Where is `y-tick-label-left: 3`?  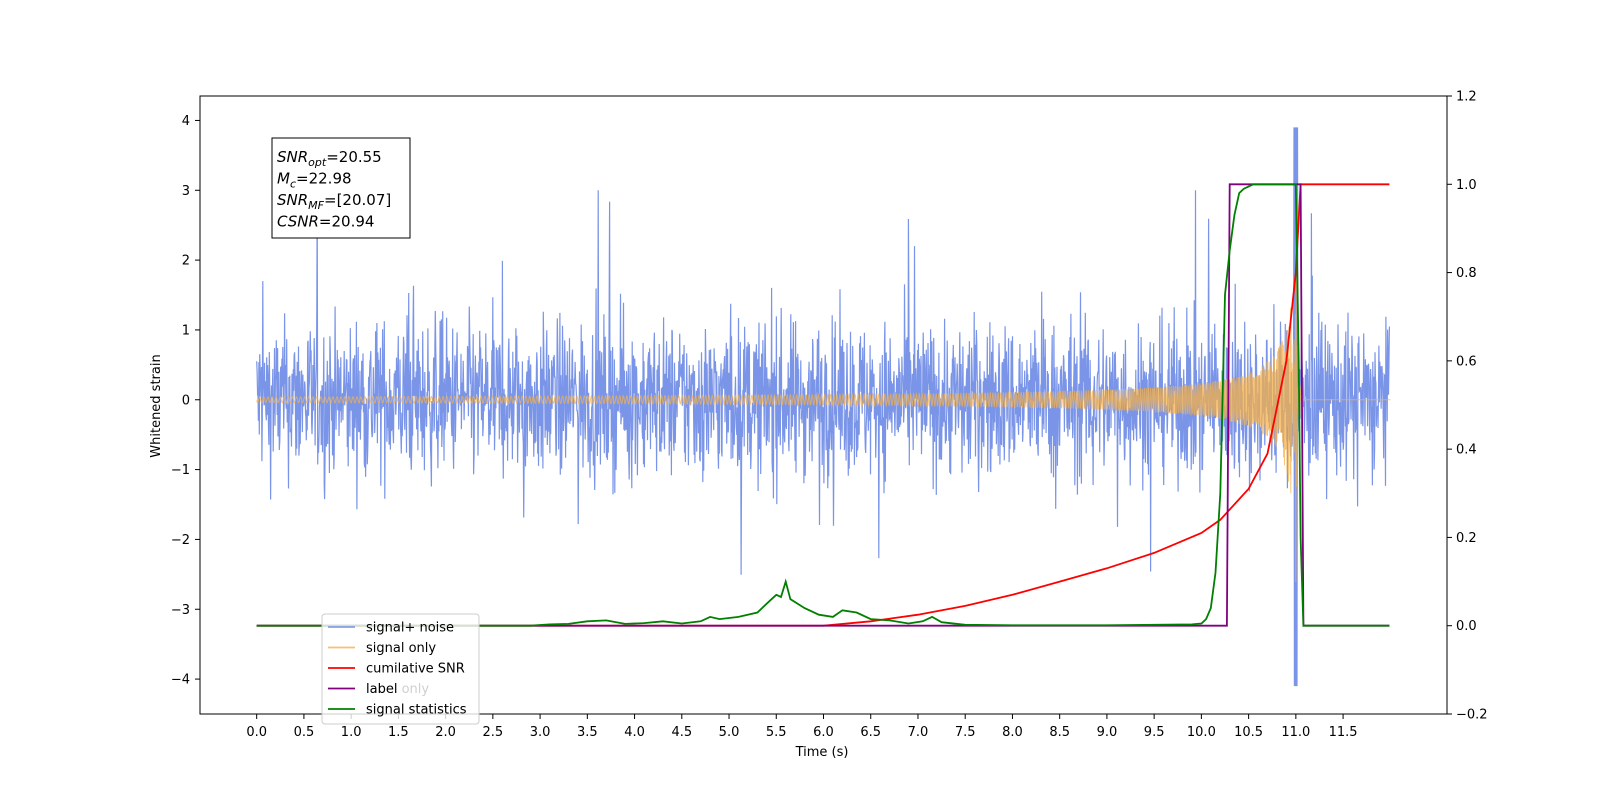 y-tick-label-left: 3 is located at coordinates (186, 191).